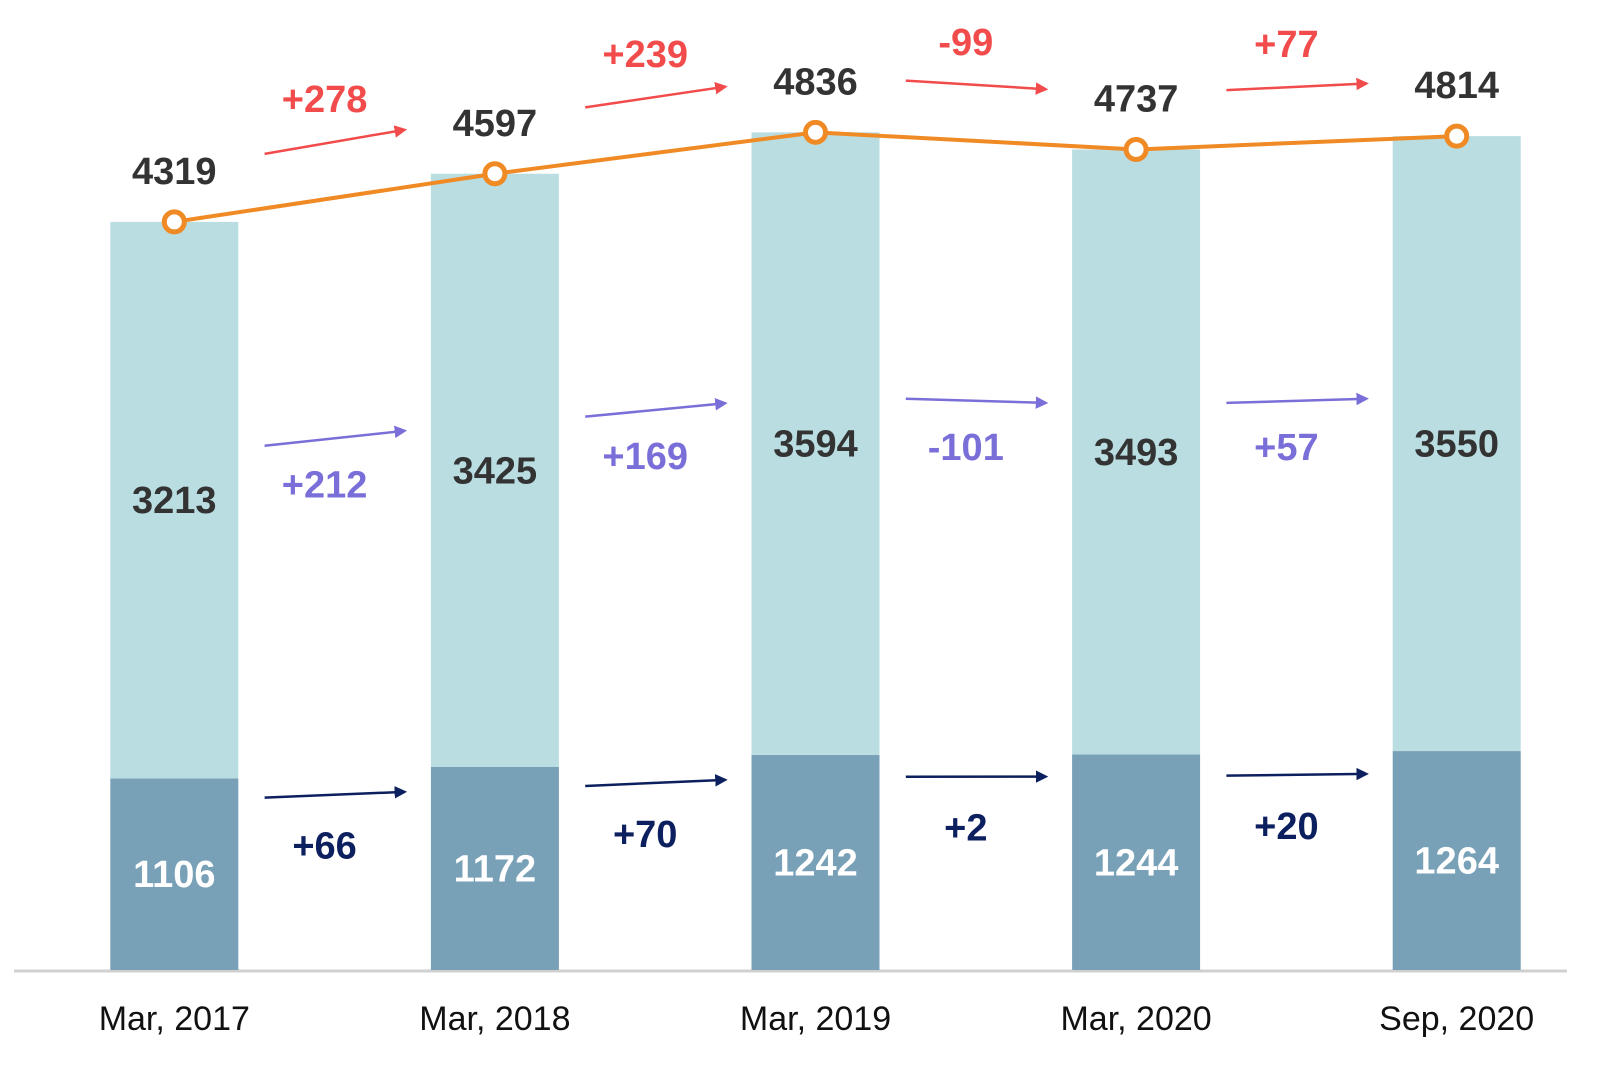  I want to click on change-label: +239, so click(645, 55).